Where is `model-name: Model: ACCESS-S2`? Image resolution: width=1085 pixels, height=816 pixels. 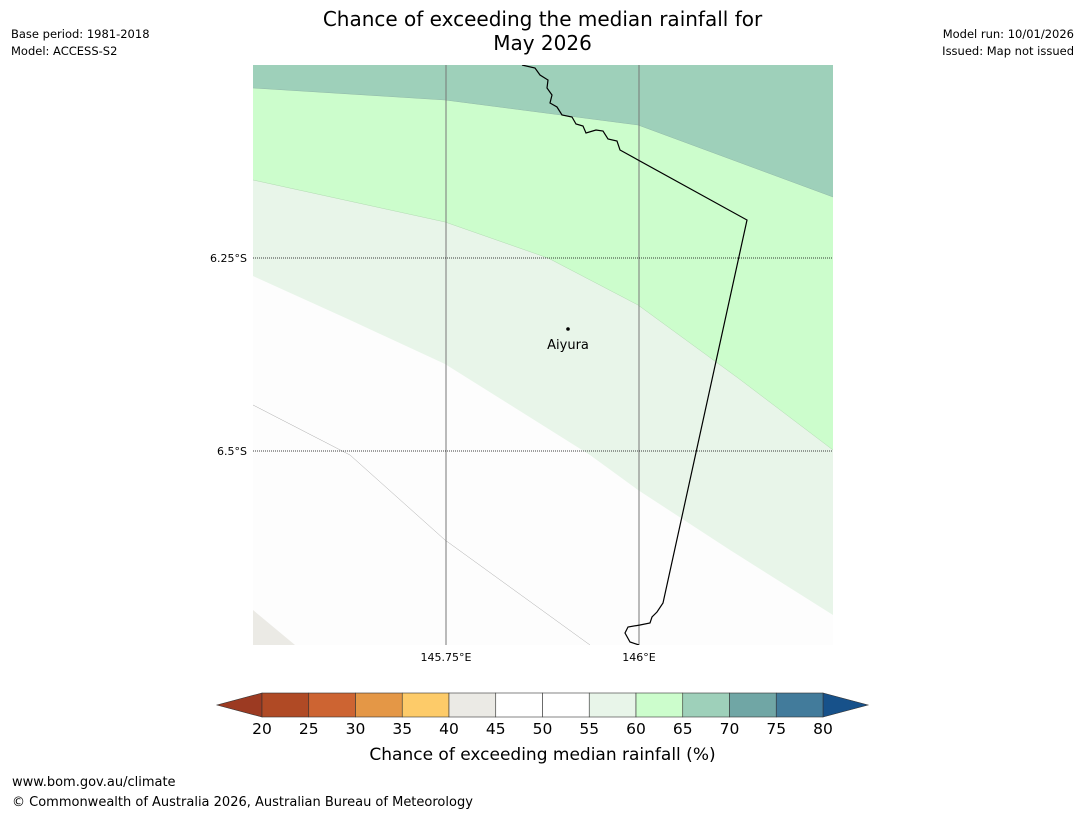 model-name: Model: ACCESS-S2 is located at coordinates (64, 51).